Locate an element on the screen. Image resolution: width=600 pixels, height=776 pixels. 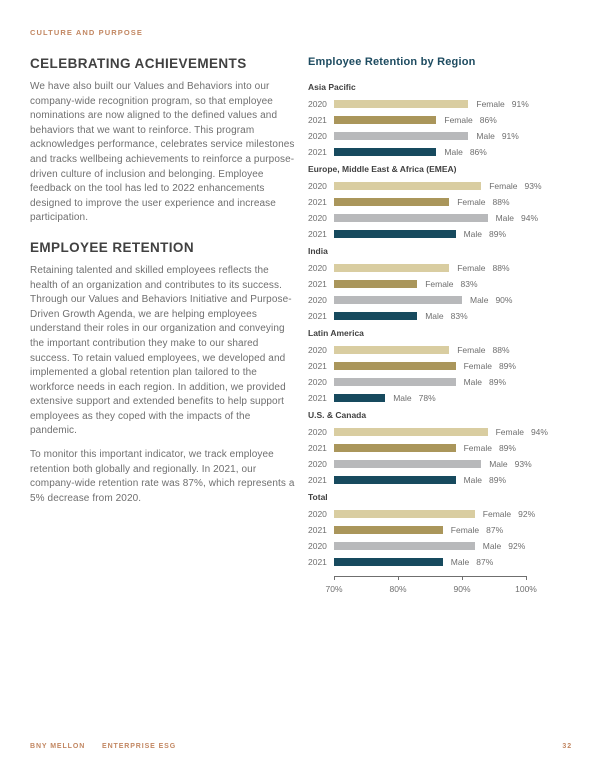
bar-value-label: 86% is located at coordinates (478, 152).